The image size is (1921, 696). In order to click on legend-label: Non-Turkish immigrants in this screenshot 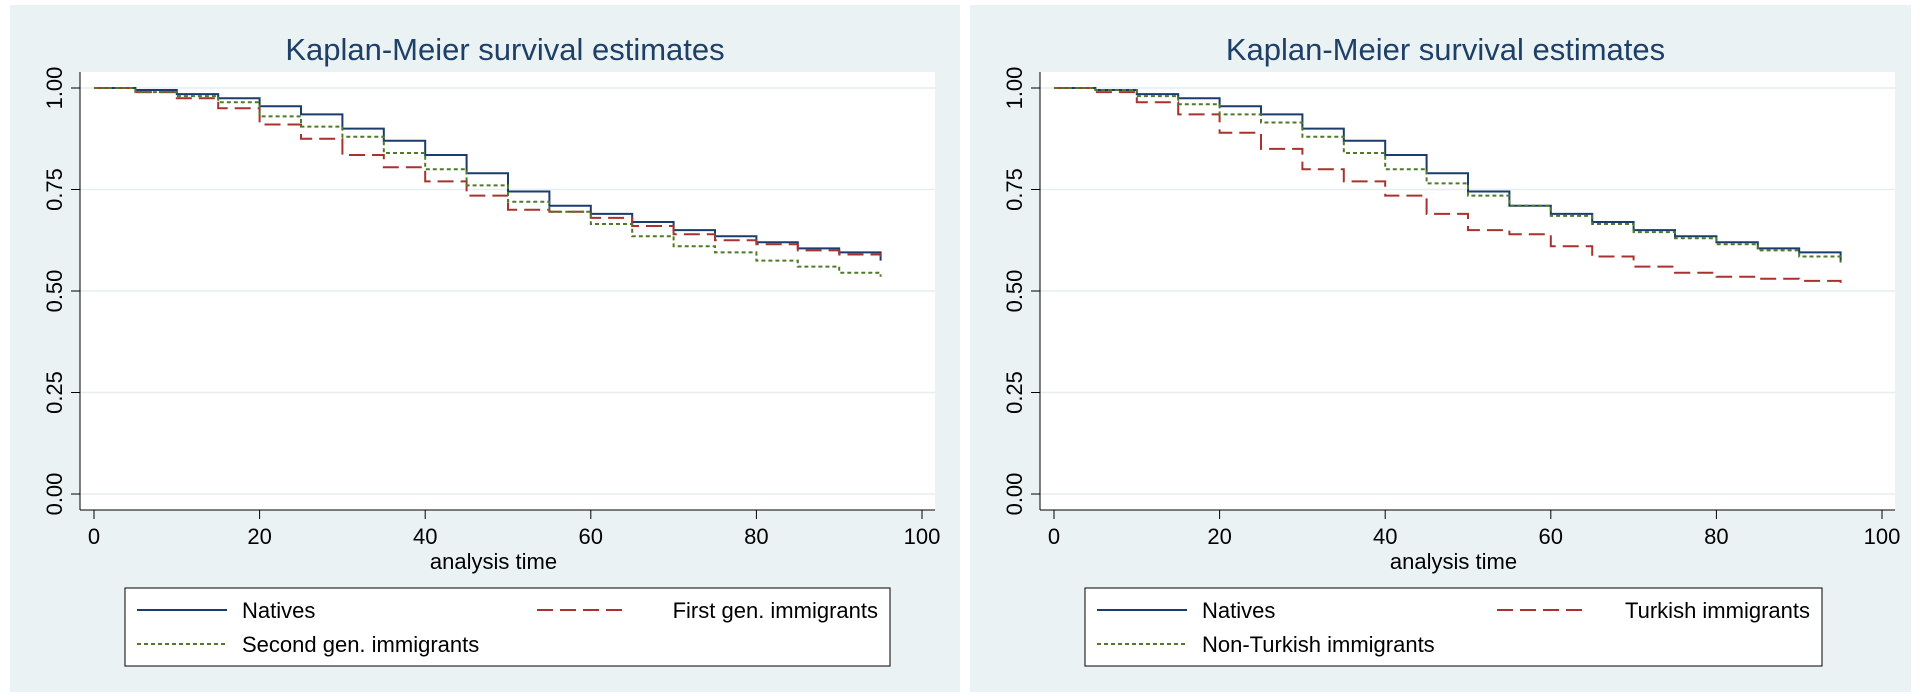, I will do `click(1318, 644)`.